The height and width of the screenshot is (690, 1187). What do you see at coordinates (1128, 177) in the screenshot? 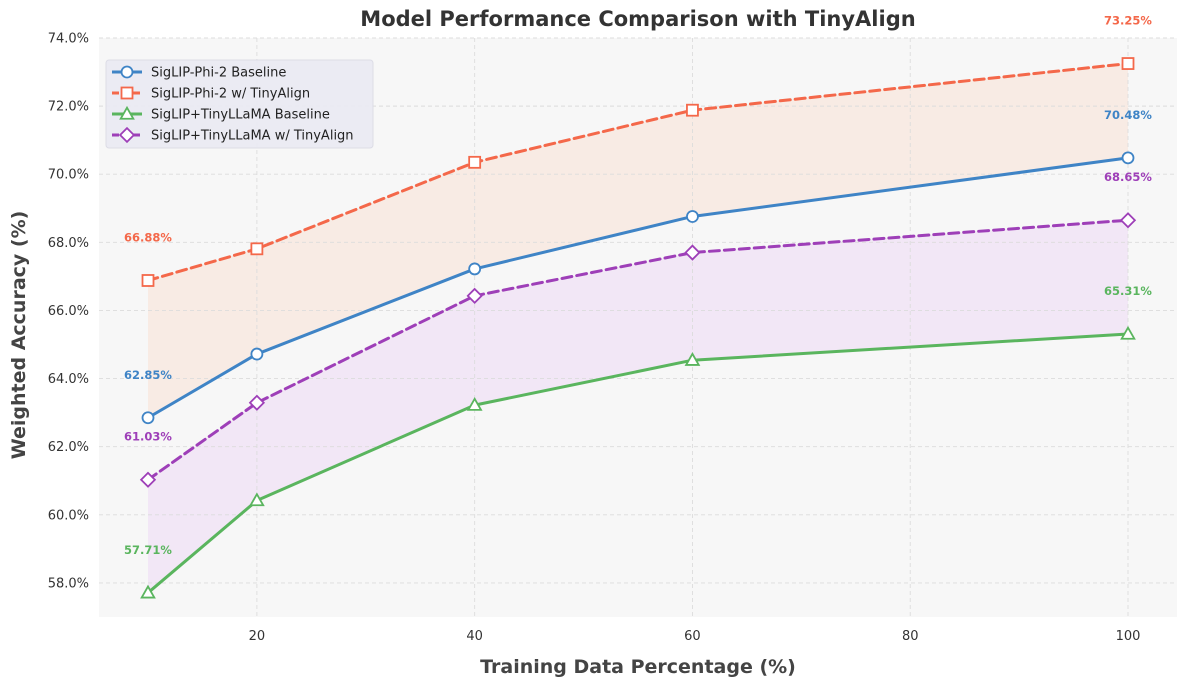
I see `data-label-siglip-tinyllama-w-tinyalign-last: 68.65%` at bounding box center [1128, 177].